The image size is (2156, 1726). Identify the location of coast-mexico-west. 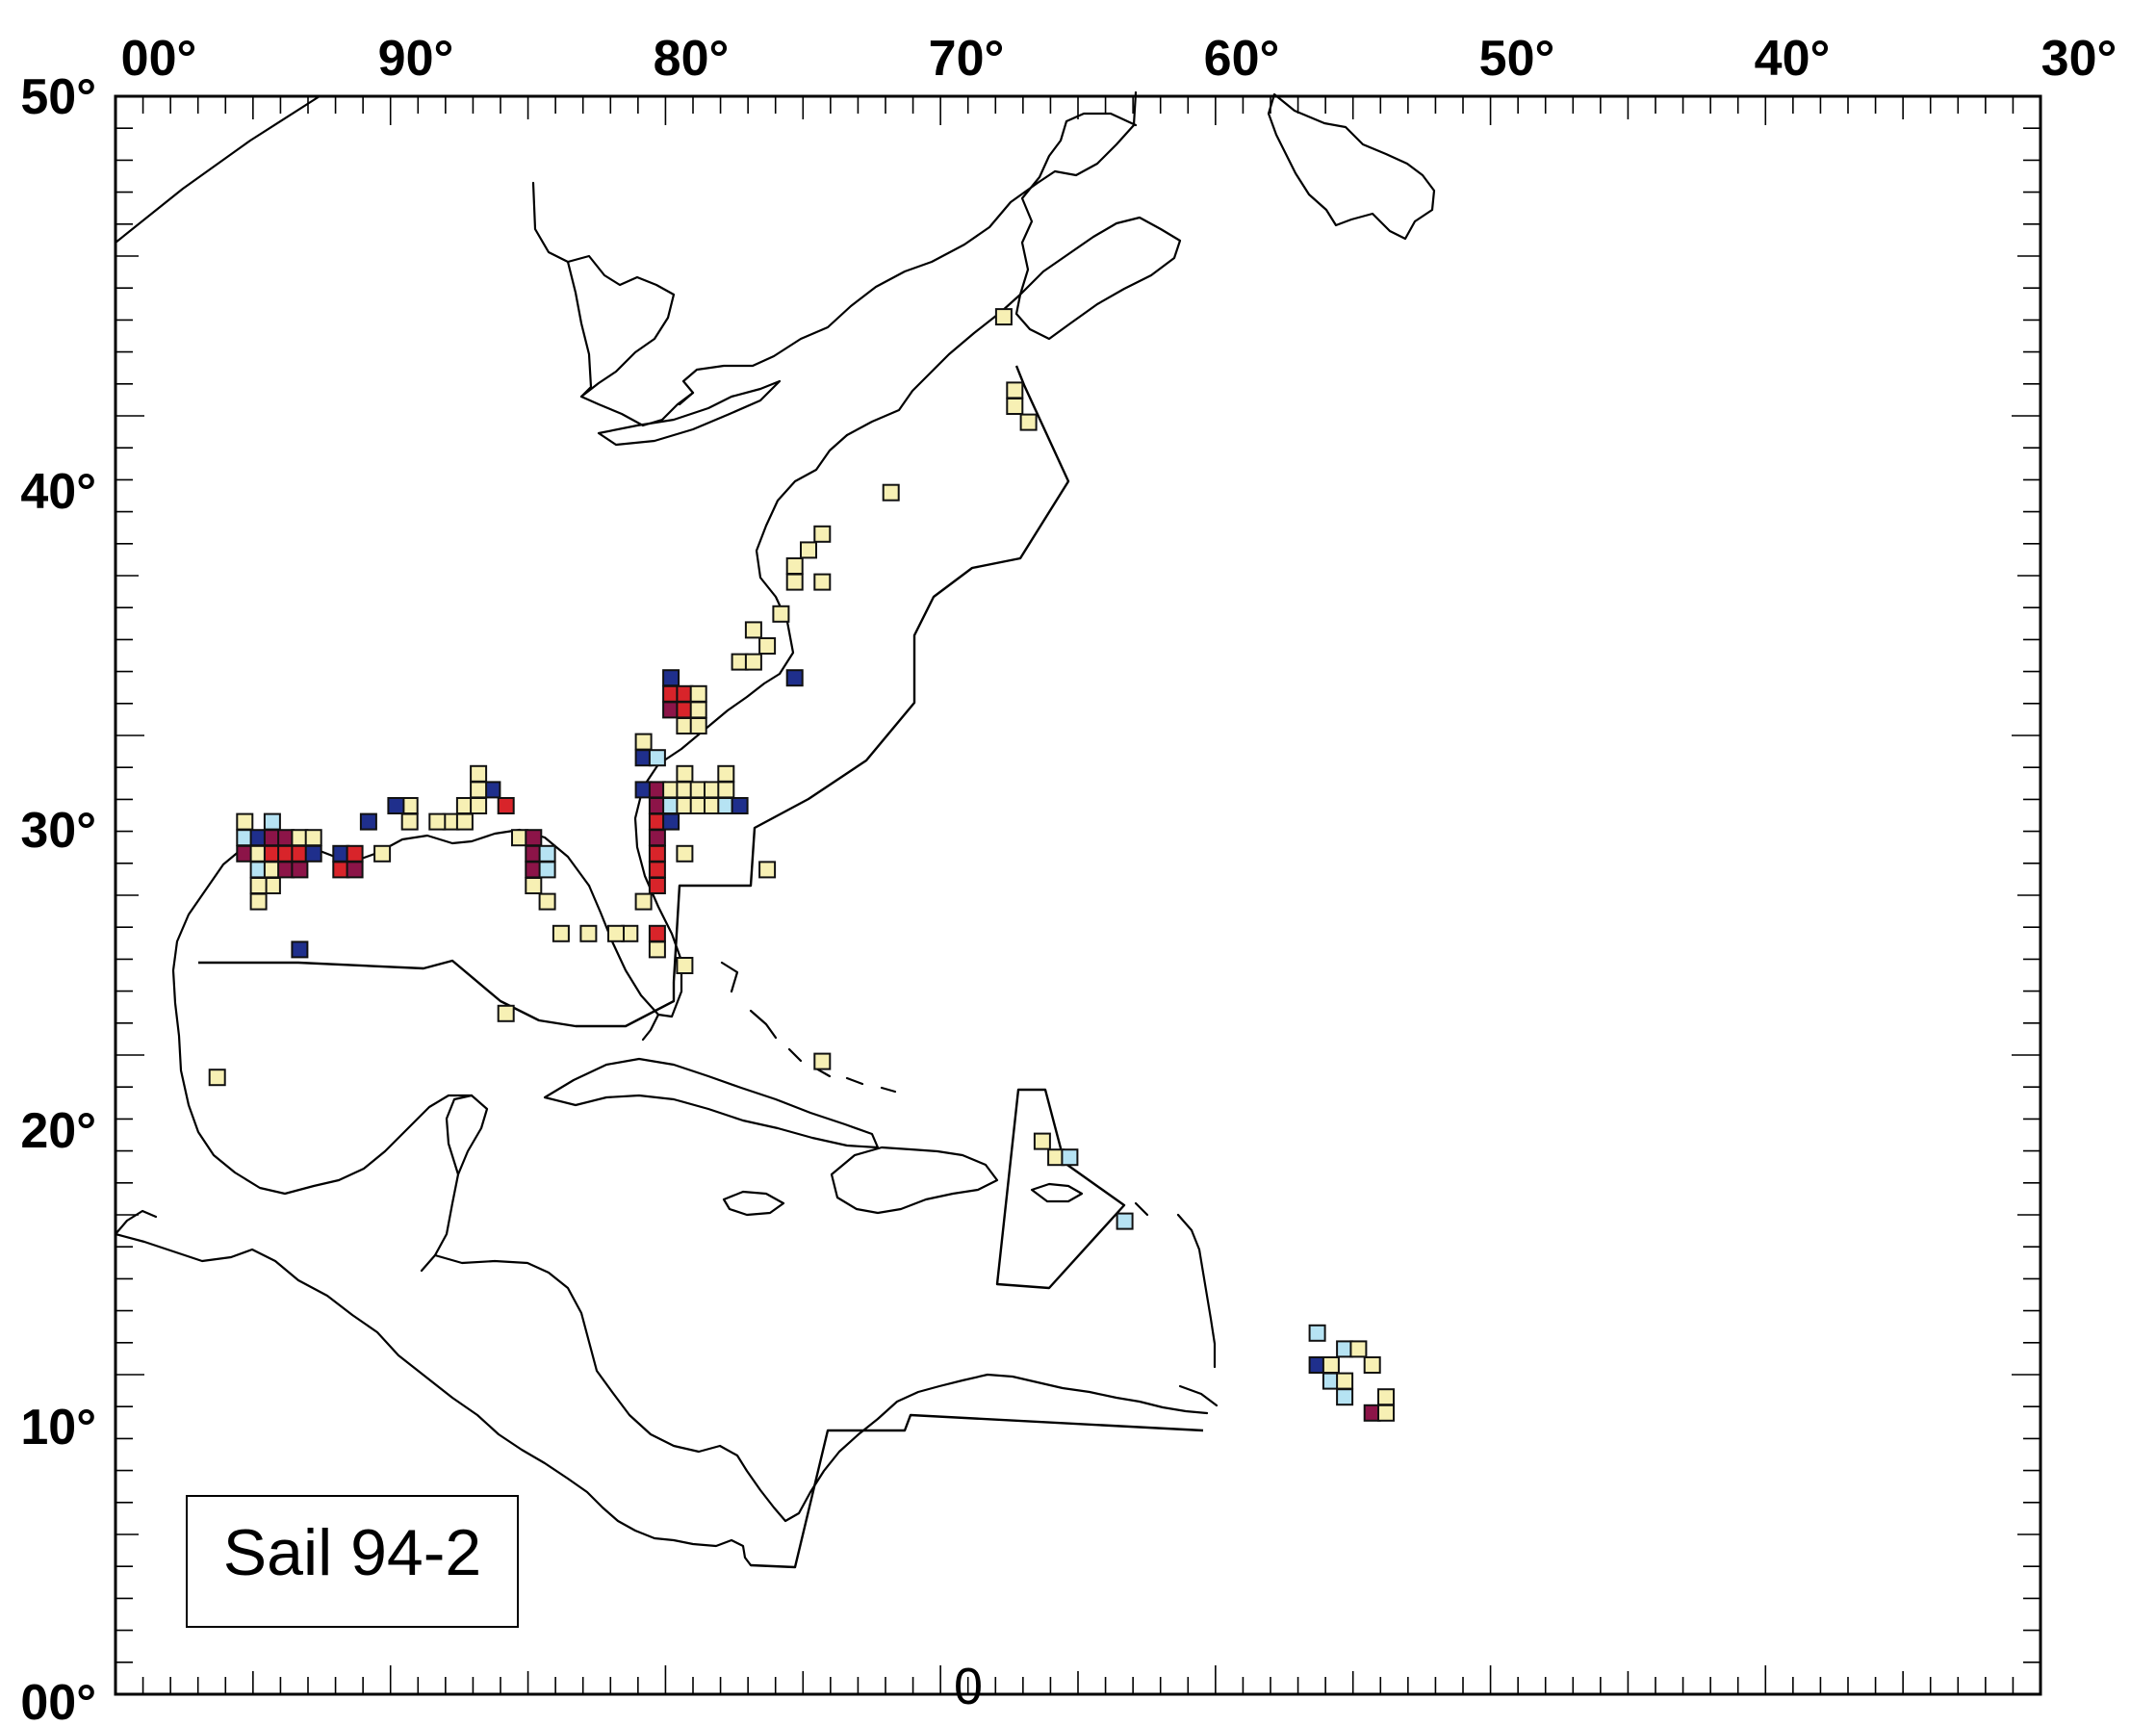
(136, 1223).